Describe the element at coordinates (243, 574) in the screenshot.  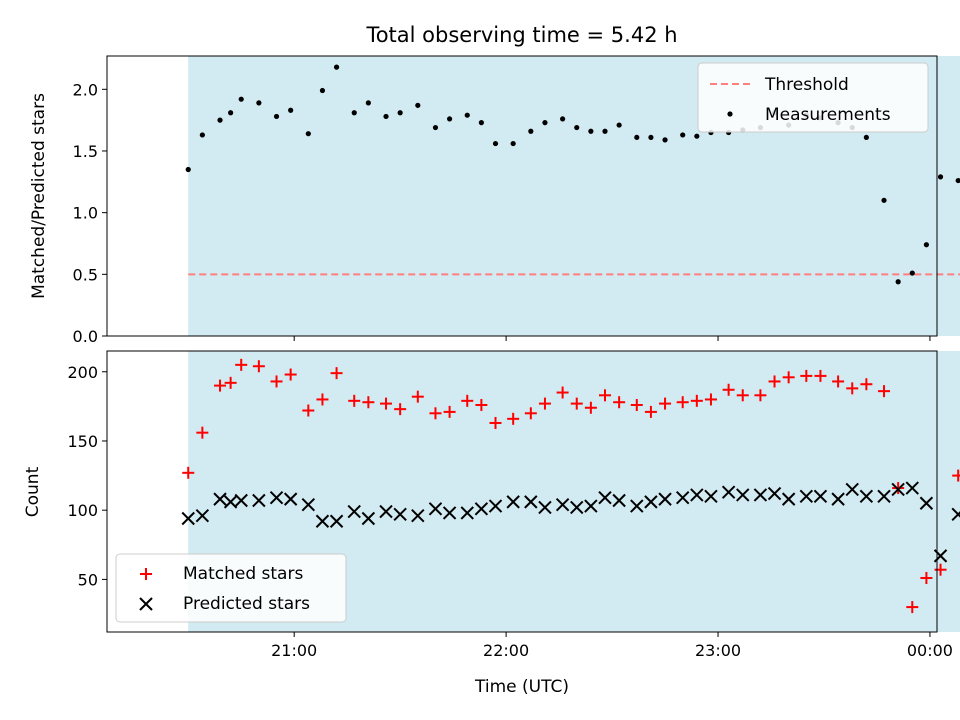
I see `matched-legend-label: Matched stars` at that location.